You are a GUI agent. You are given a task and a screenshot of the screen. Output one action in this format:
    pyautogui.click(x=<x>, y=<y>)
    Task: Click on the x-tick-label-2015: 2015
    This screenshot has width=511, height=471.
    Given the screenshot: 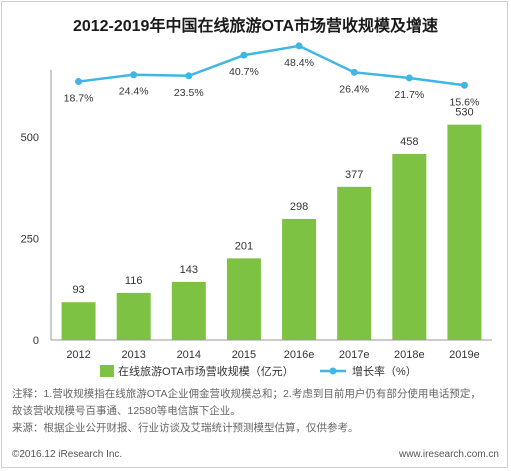 What is the action you would take?
    pyautogui.click(x=244, y=355)
    